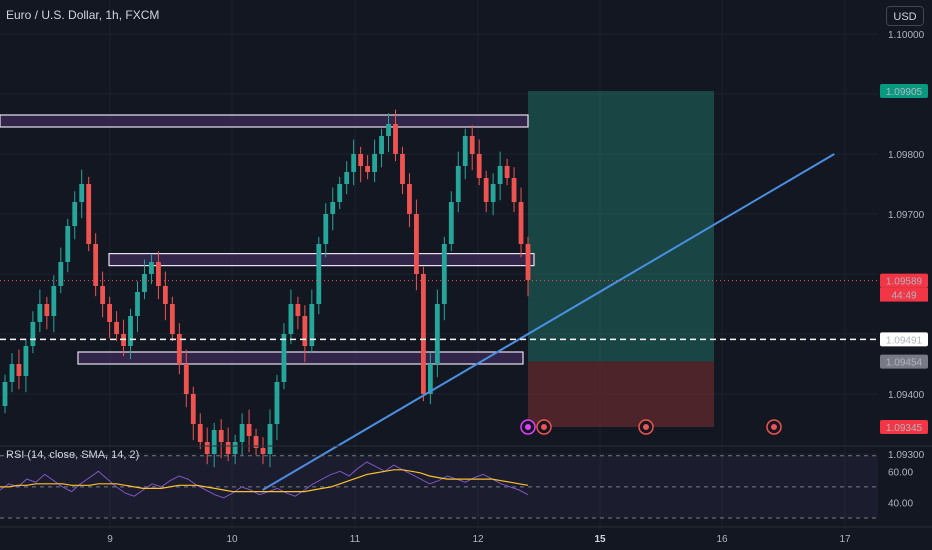  Describe the element at coordinates (906, 455) in the screenshot. I see `price-tick-label: 1.09300` at that location.